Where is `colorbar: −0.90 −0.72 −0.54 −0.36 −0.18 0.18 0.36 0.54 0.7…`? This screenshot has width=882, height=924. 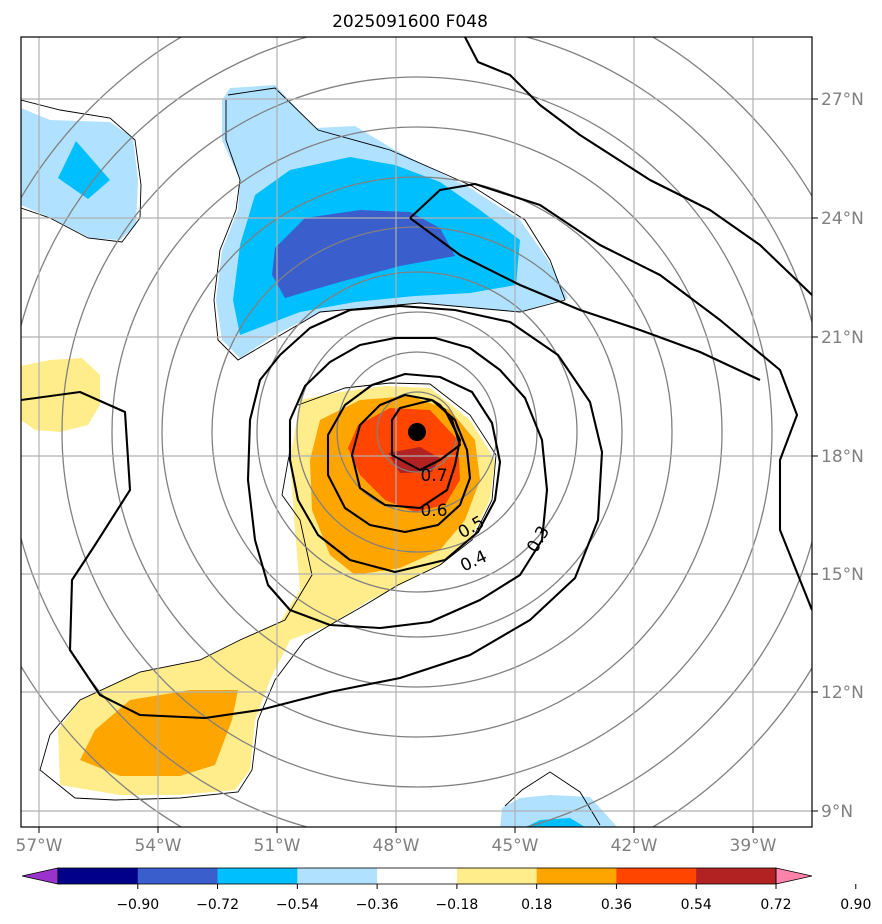 colorbar: −0.90 −0.72 −0.54 −0.36 −0.18 0.18 0.36 0.54 0.7… is located at coordinates (446, 890).